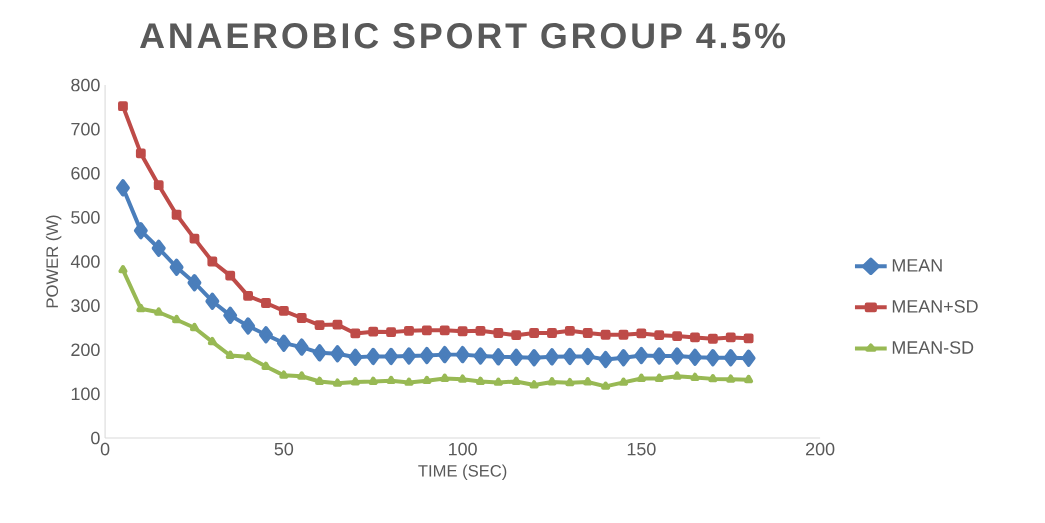 The height and width of the screenshot is (523, 1045). I want to click on y-tick-label: 200, so click(85, 350).